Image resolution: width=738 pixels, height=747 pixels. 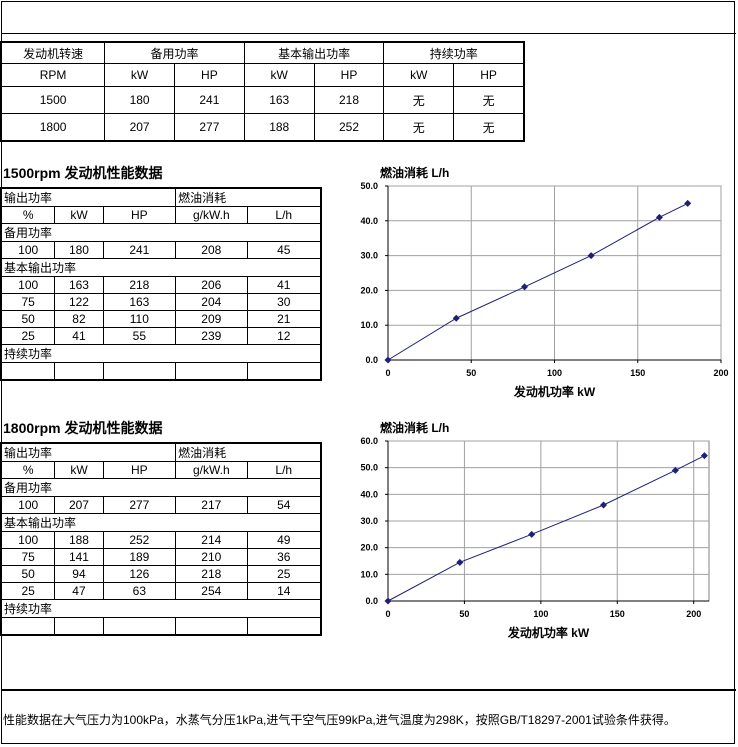 I want to click on bottom-divider, so click(x=368, y=690).